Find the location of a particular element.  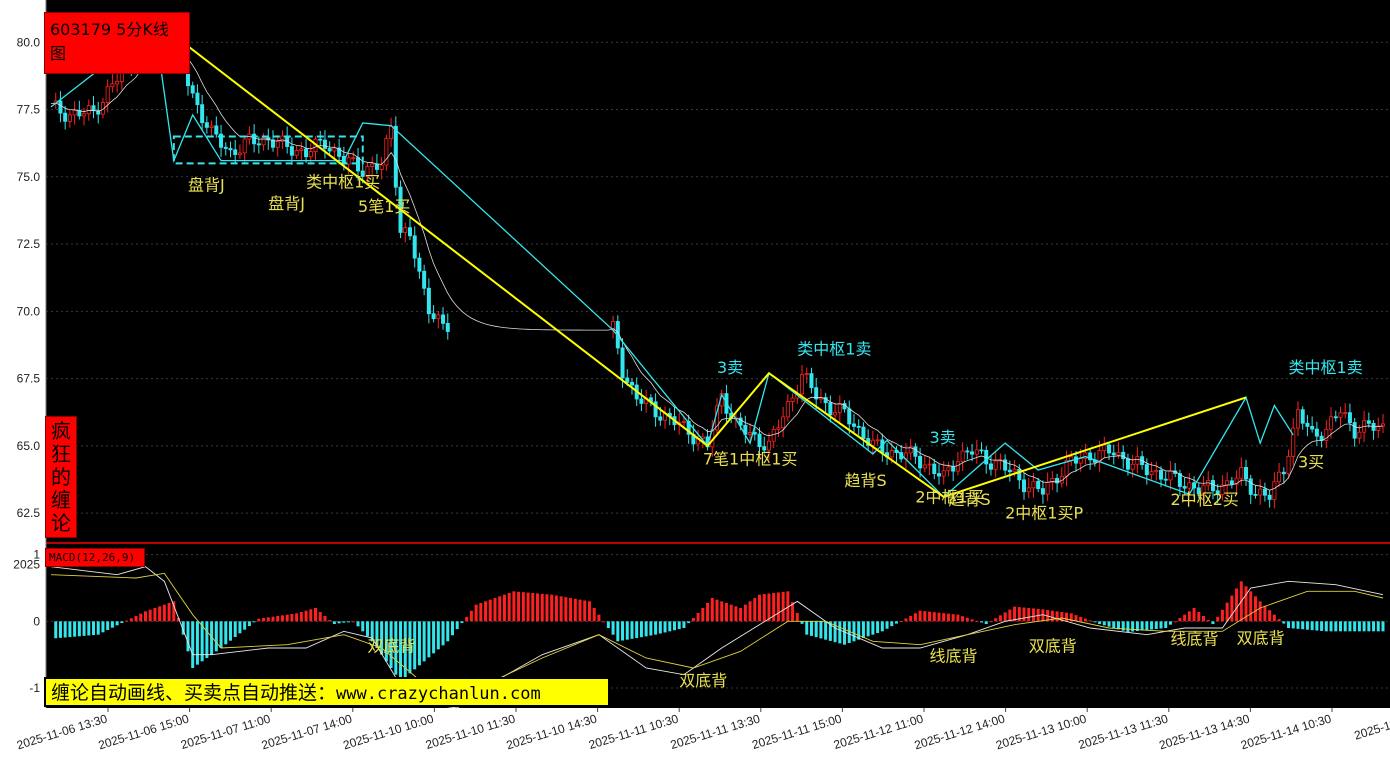

promo-banner: 缠论自动画线、买卖点自动推送：www.crazychanlun.com is located at coordinates (327, 692).